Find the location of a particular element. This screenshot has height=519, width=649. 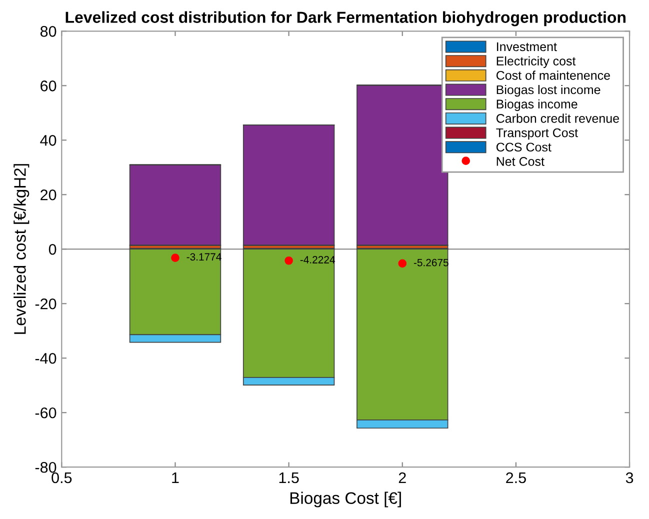

y-tick-label: -60 is located at coordinates (45, 412).